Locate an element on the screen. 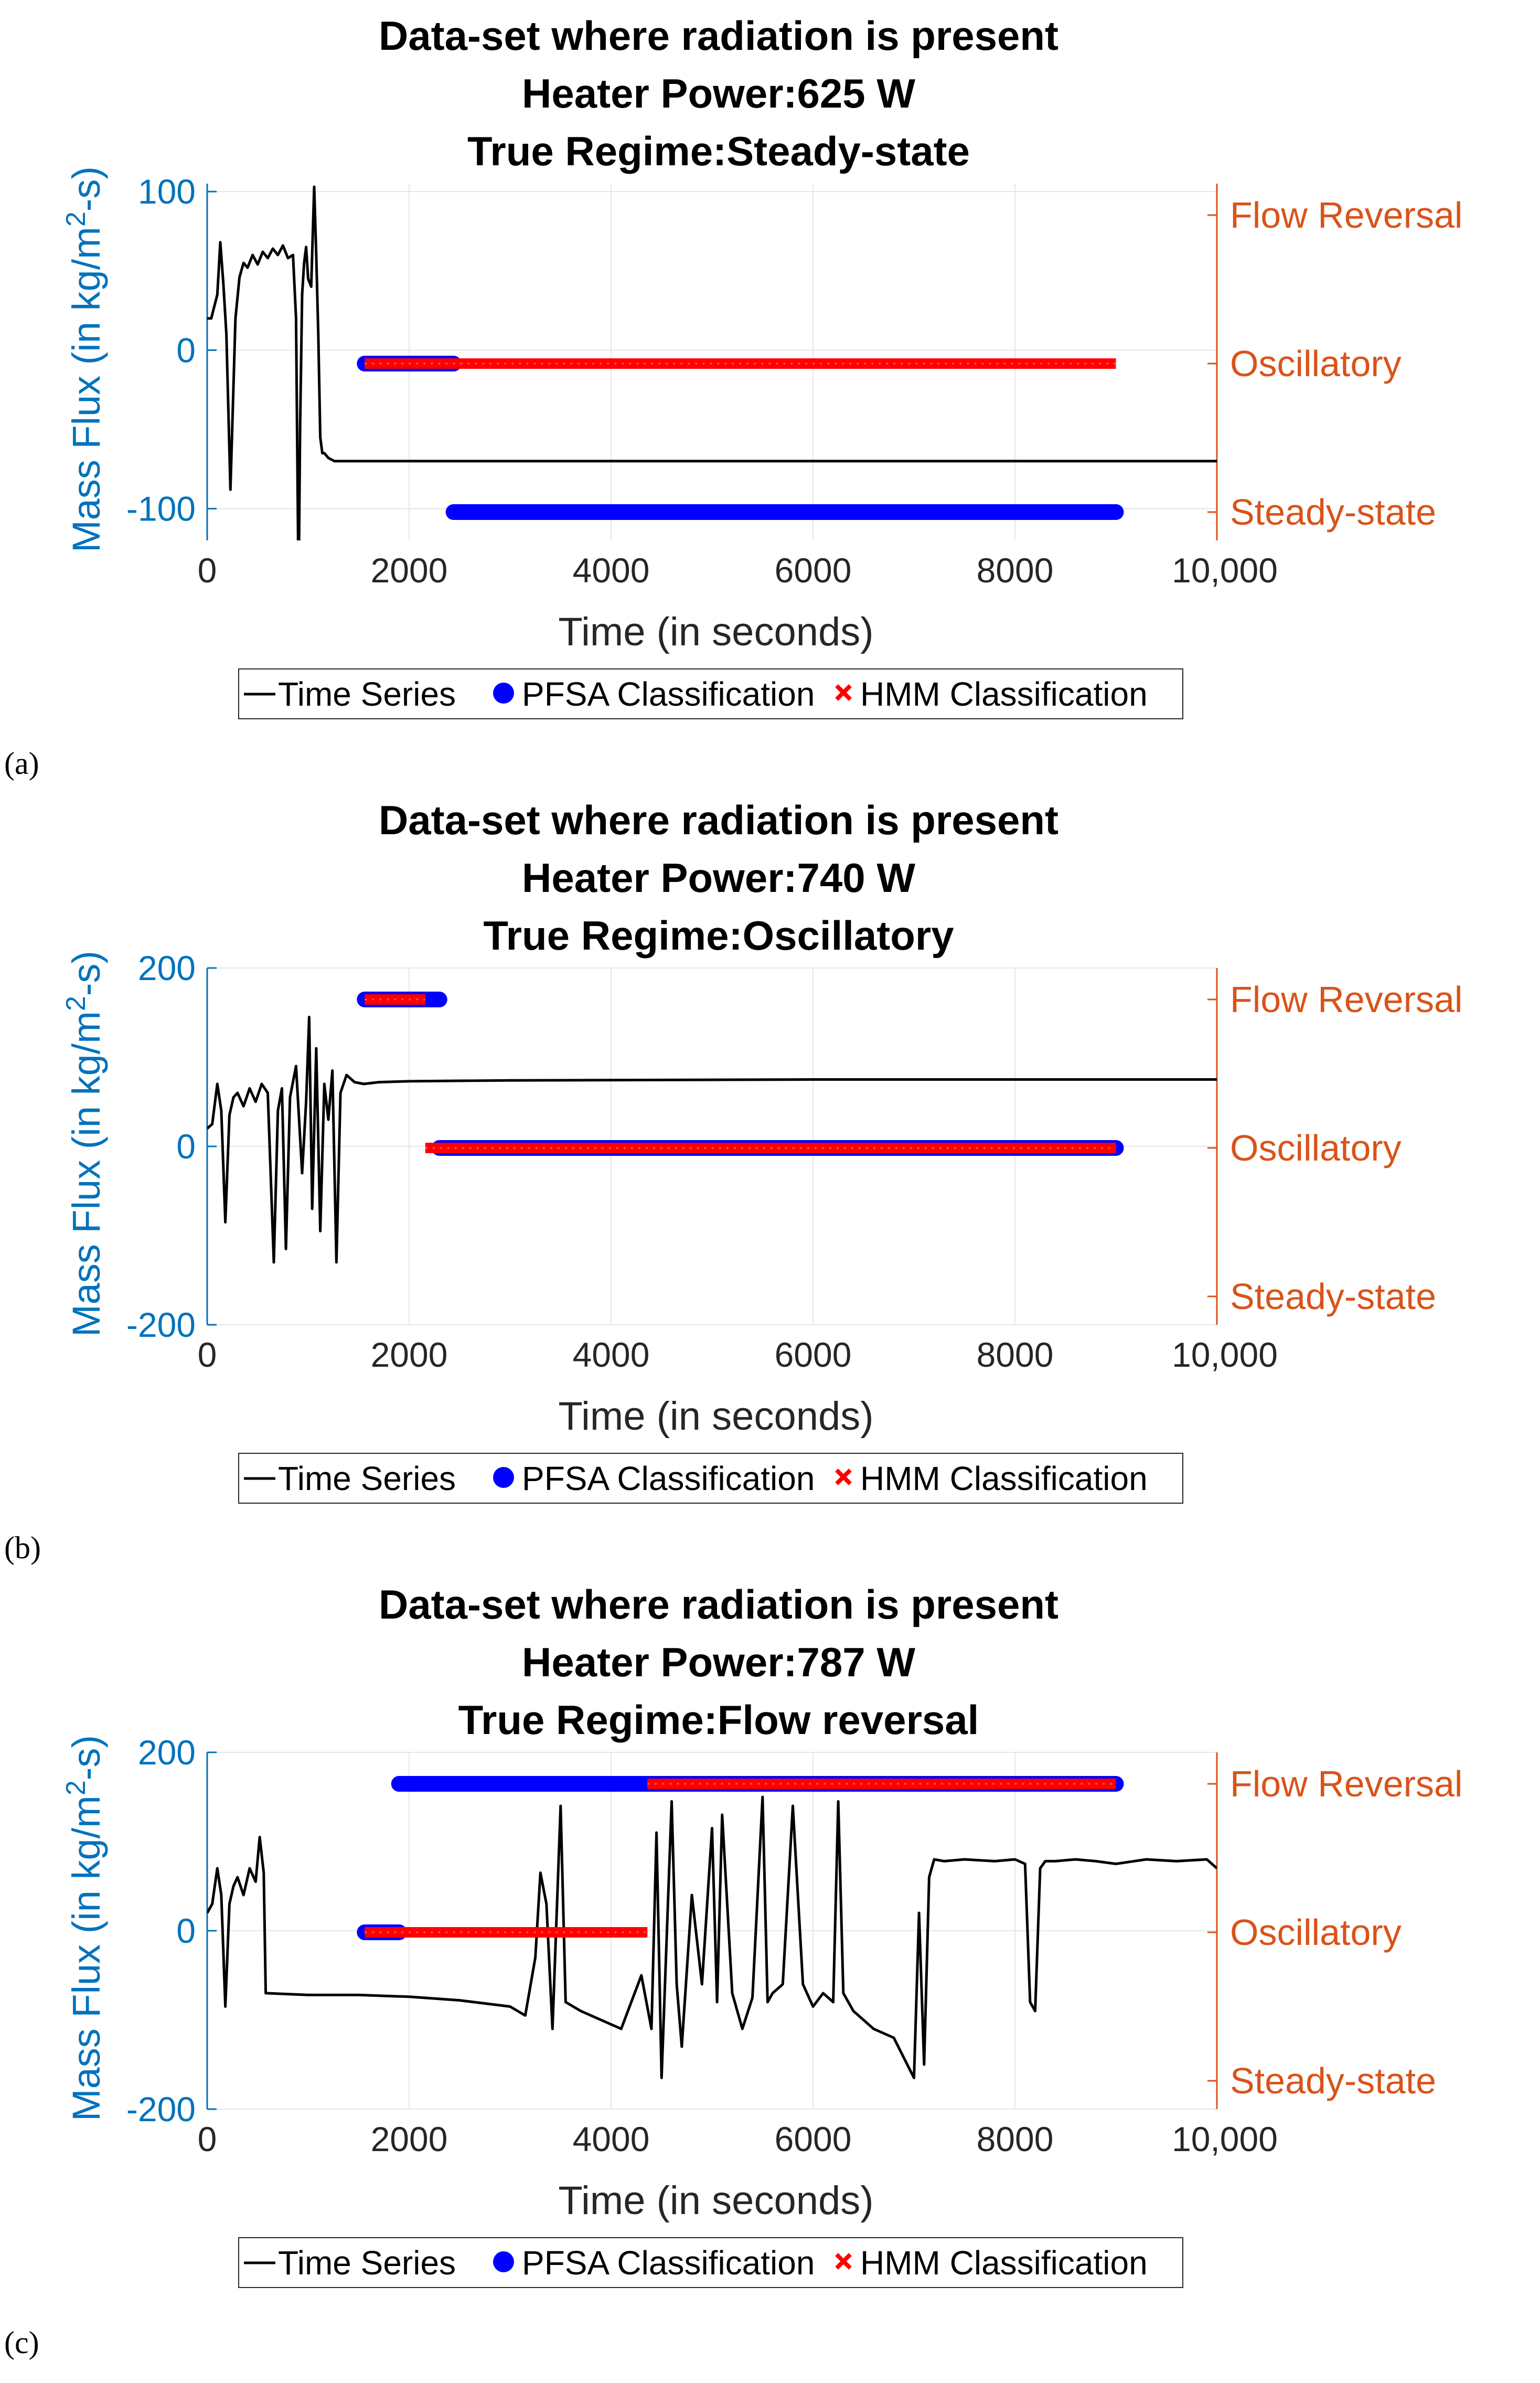  panel-a-ylabel-text: Mass Flux (in kg/m is located at coordinates (87, 390).